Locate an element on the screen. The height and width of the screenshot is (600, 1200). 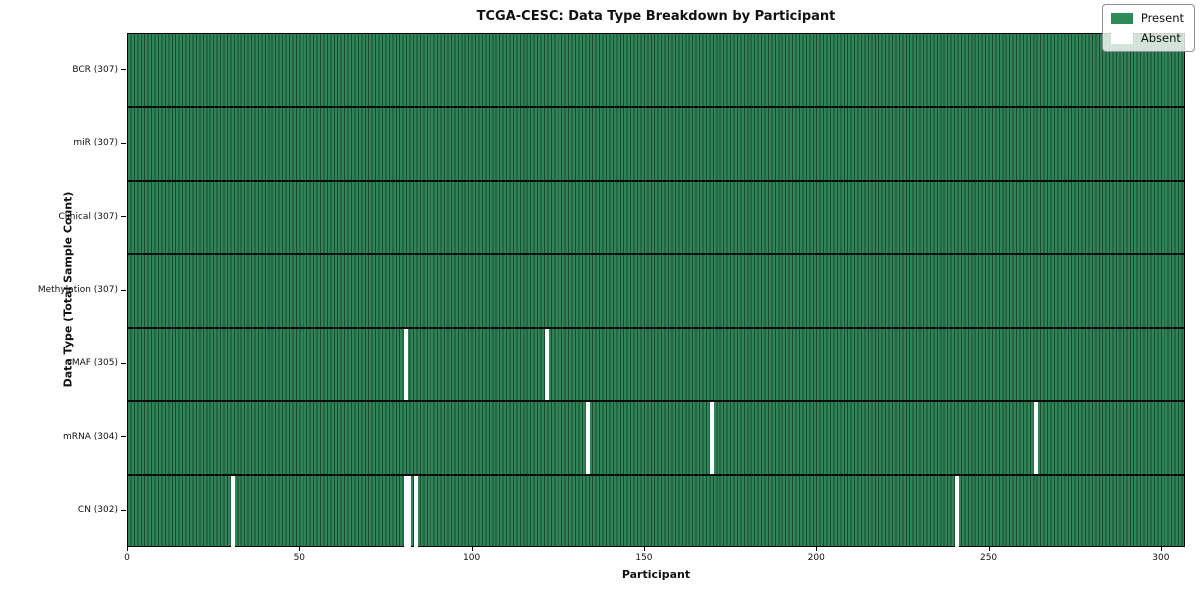
legend-label-present: Present is located at coordinates (1162, 18).